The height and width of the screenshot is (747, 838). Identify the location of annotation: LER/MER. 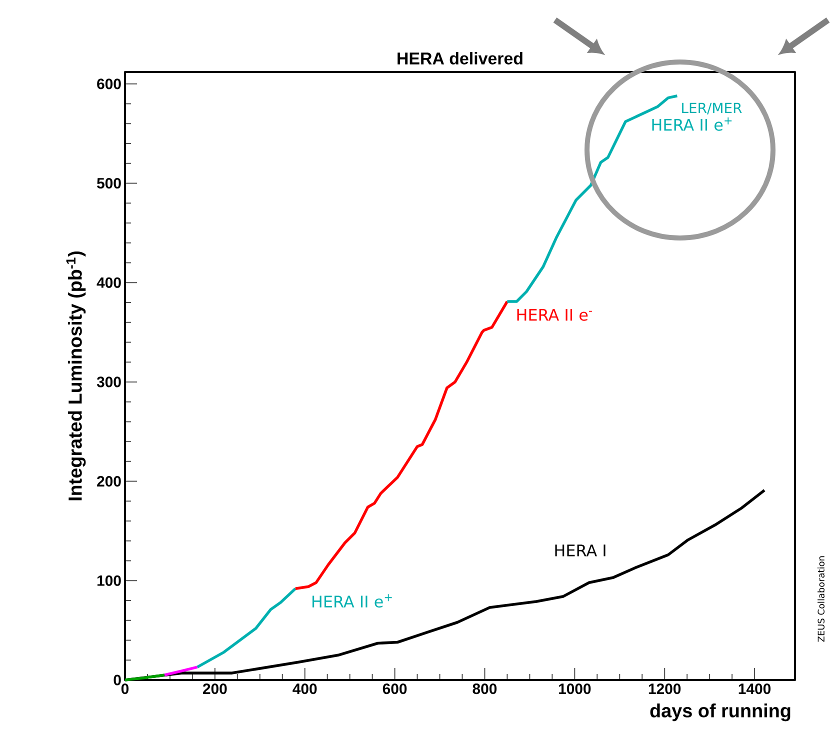
(712, 108).